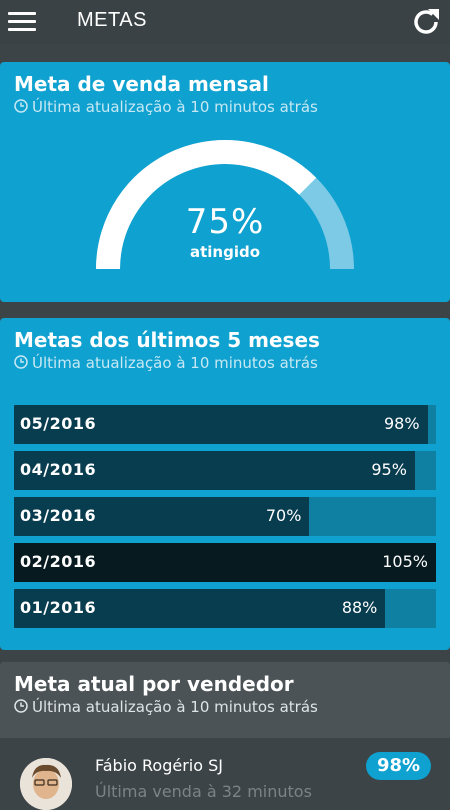 The height and width of the screenshot is (810, 450). I want to click on gauge-percent: 75%, so click(225, 222).